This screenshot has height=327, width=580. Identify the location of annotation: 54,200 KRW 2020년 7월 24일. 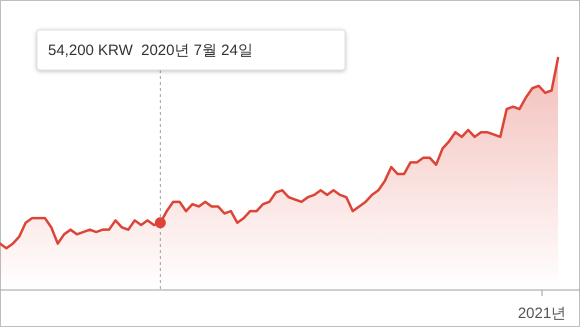
(150, 50).